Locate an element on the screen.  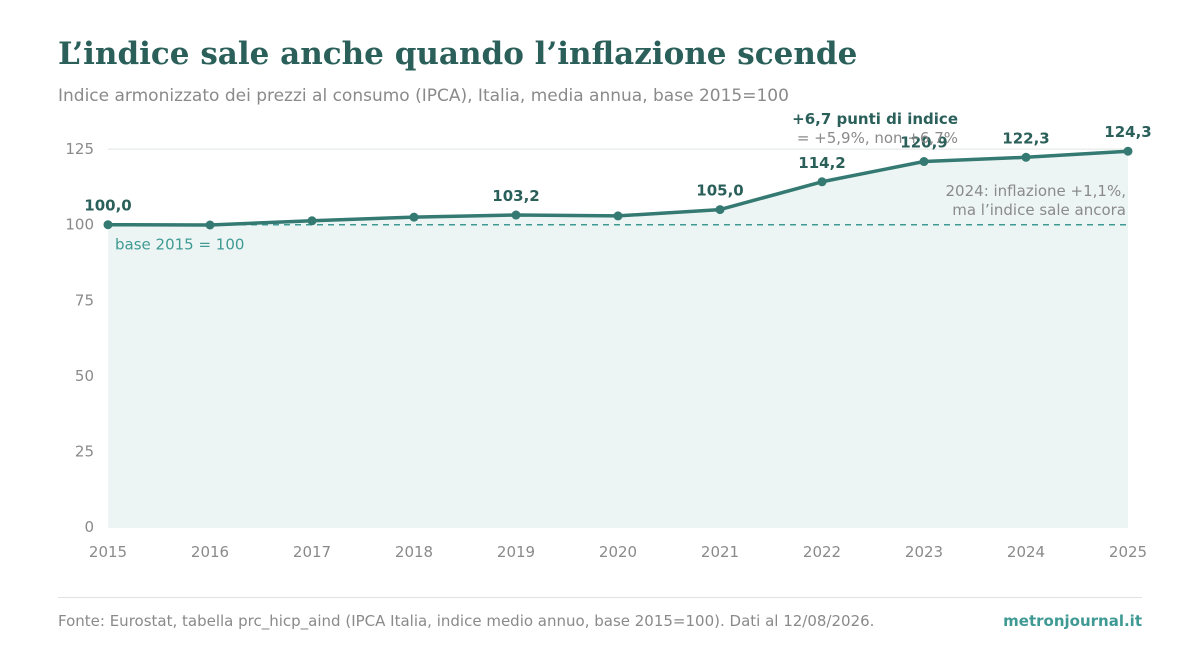
data-point-2016 is located at coordinates (210, 225).